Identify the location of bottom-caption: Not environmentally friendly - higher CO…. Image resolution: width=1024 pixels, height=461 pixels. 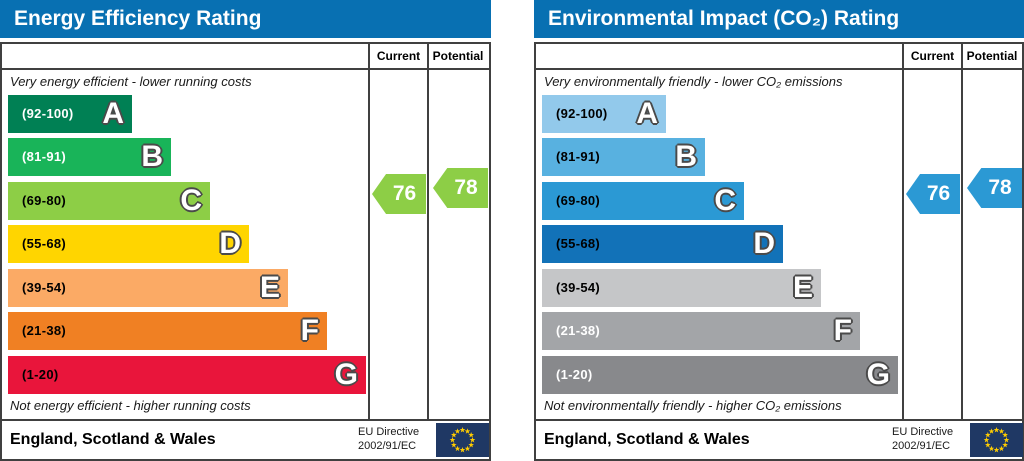
(693, 405).